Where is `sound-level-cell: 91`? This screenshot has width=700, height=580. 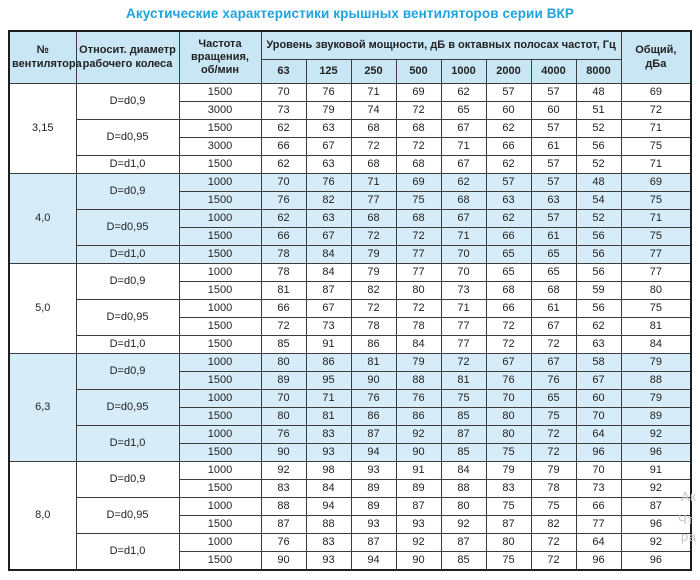
sound-level-cell: 91 is located at coordinates (418, 470).